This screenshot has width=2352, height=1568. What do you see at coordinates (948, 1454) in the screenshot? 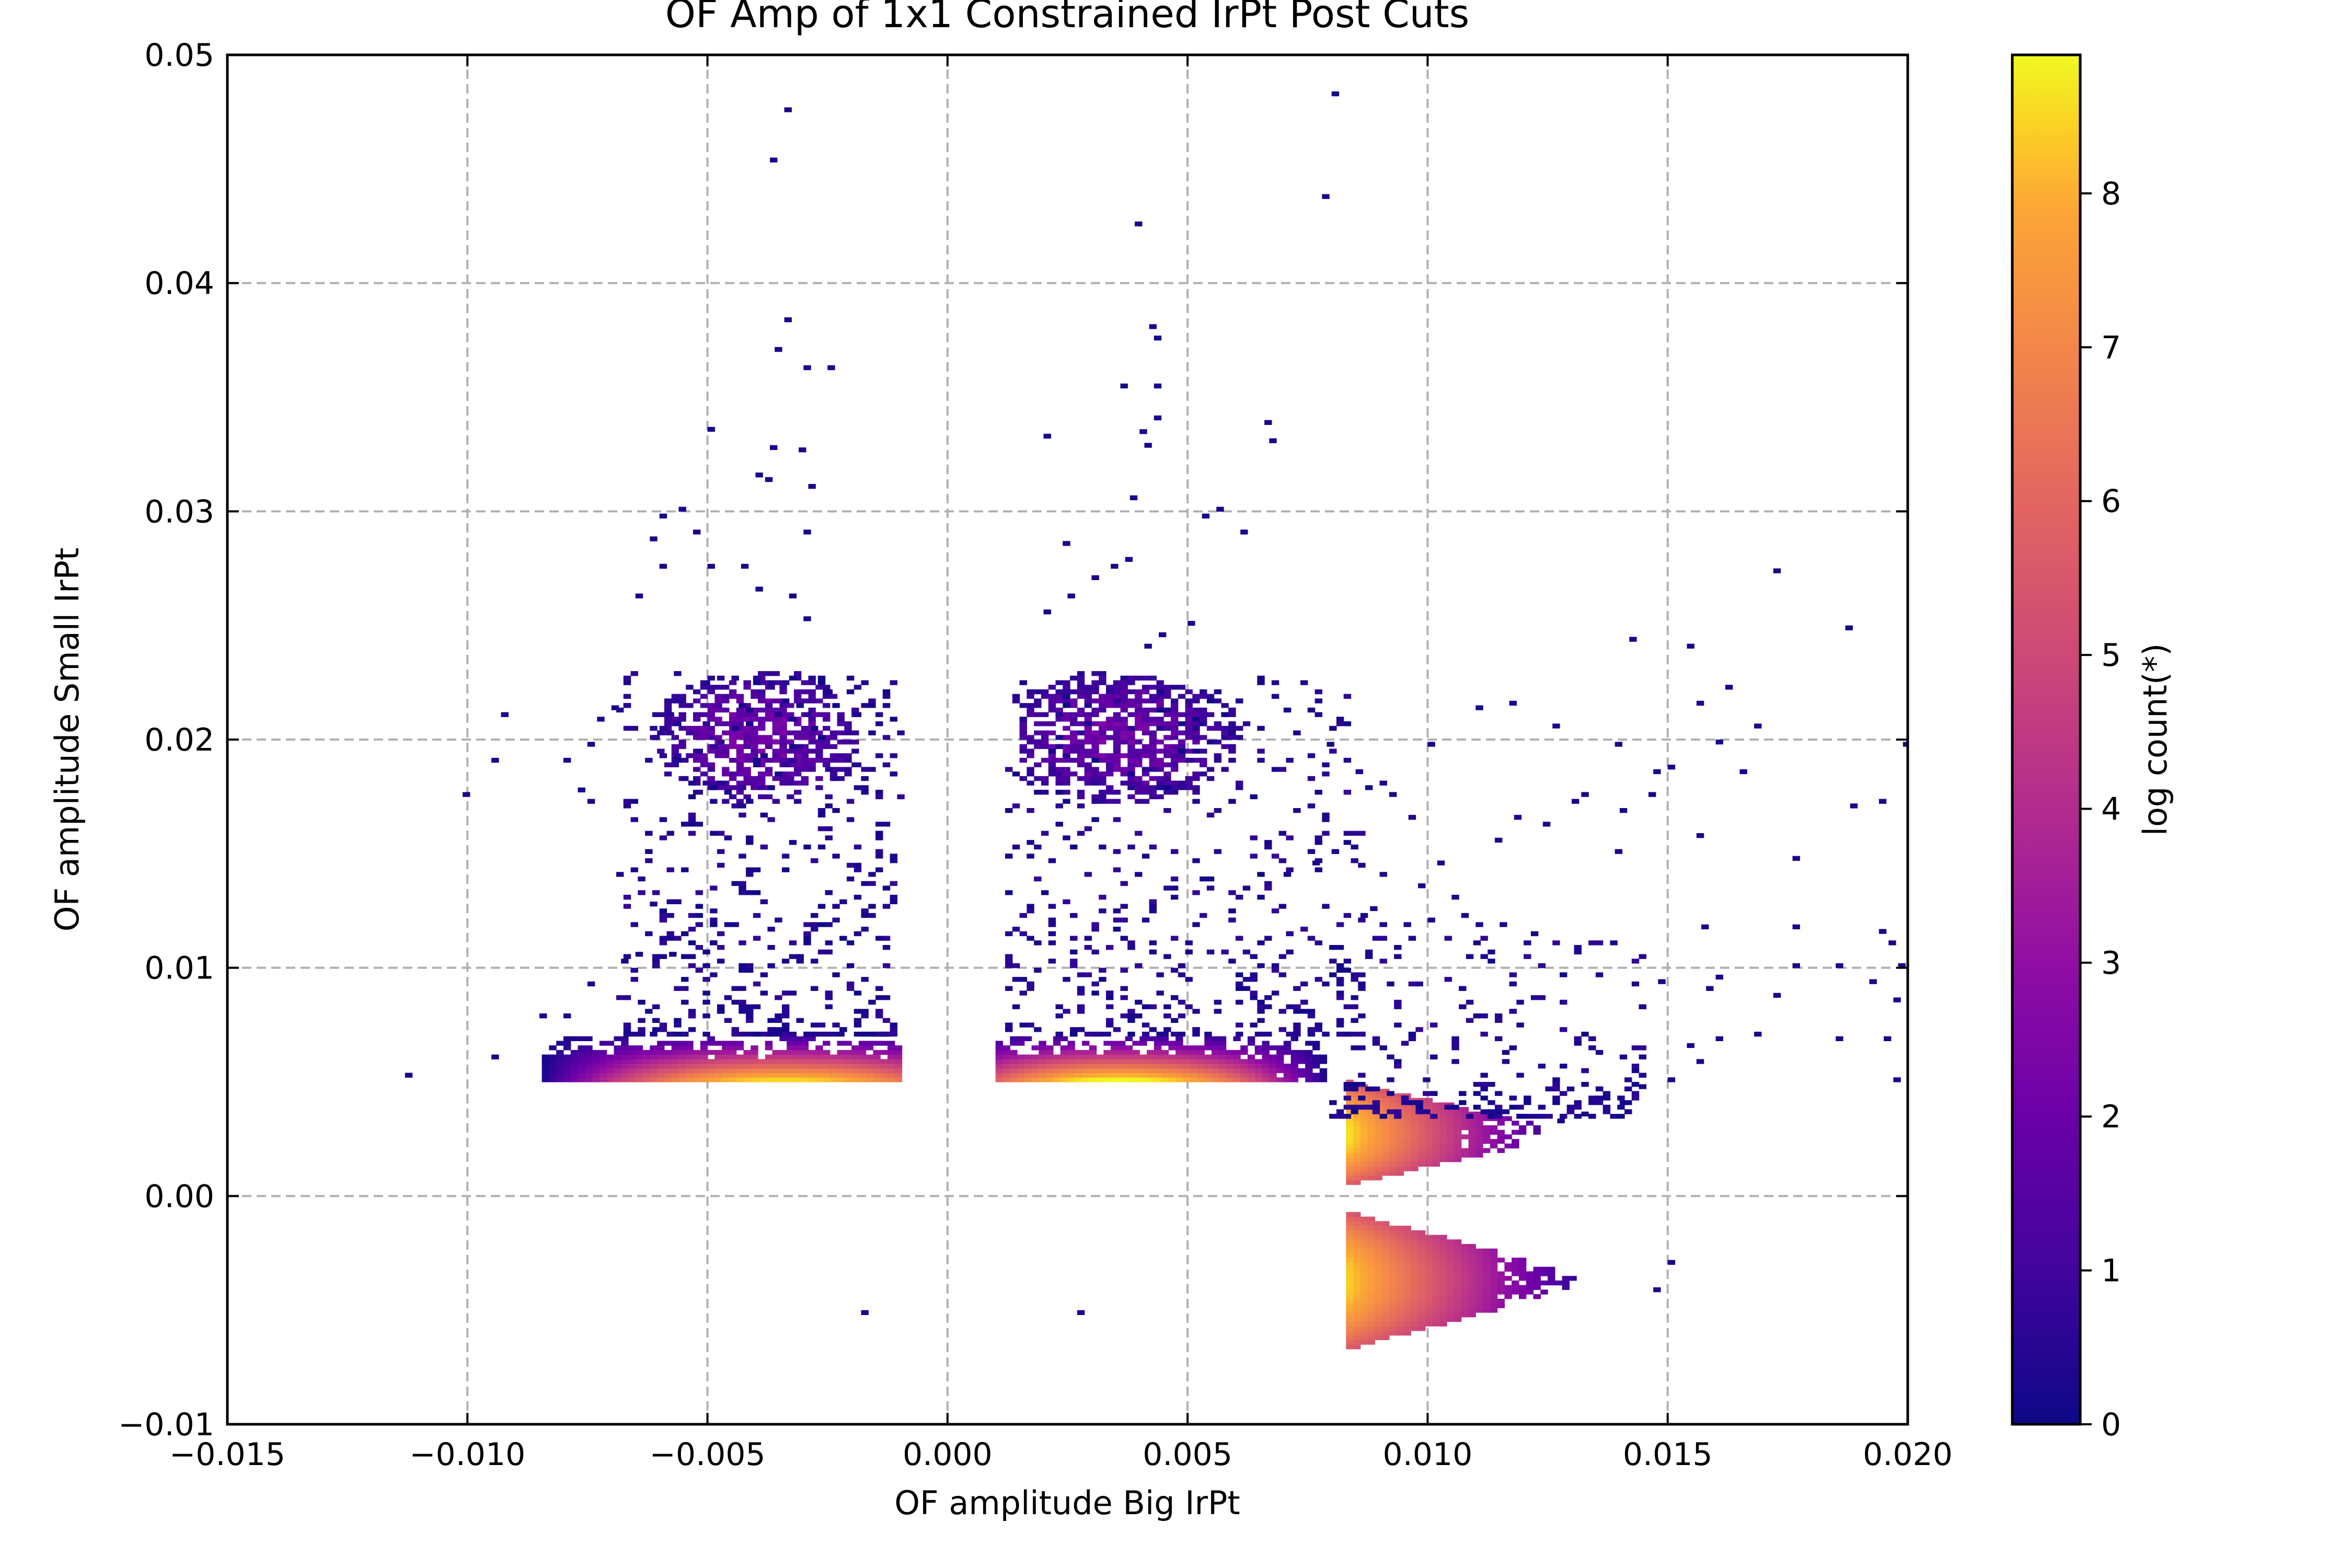
I see `x-tick-label: 0.000` at bounding box center [948, 1454].